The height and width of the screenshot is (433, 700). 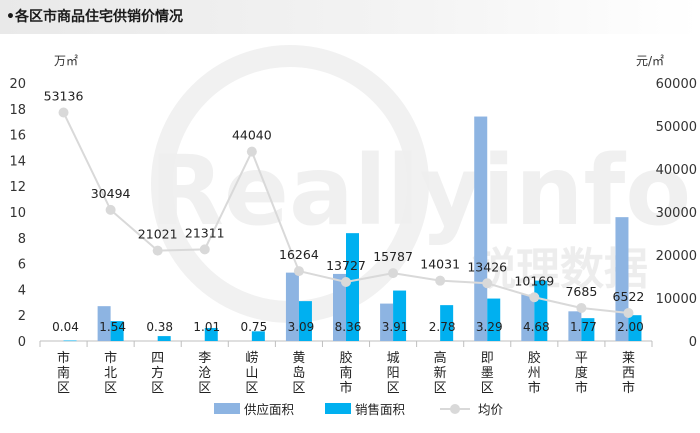 What do you see at coordinates (64, 96) in the screenshot?
I see `price-data-label: 53136` at bounding box center [64, 96].